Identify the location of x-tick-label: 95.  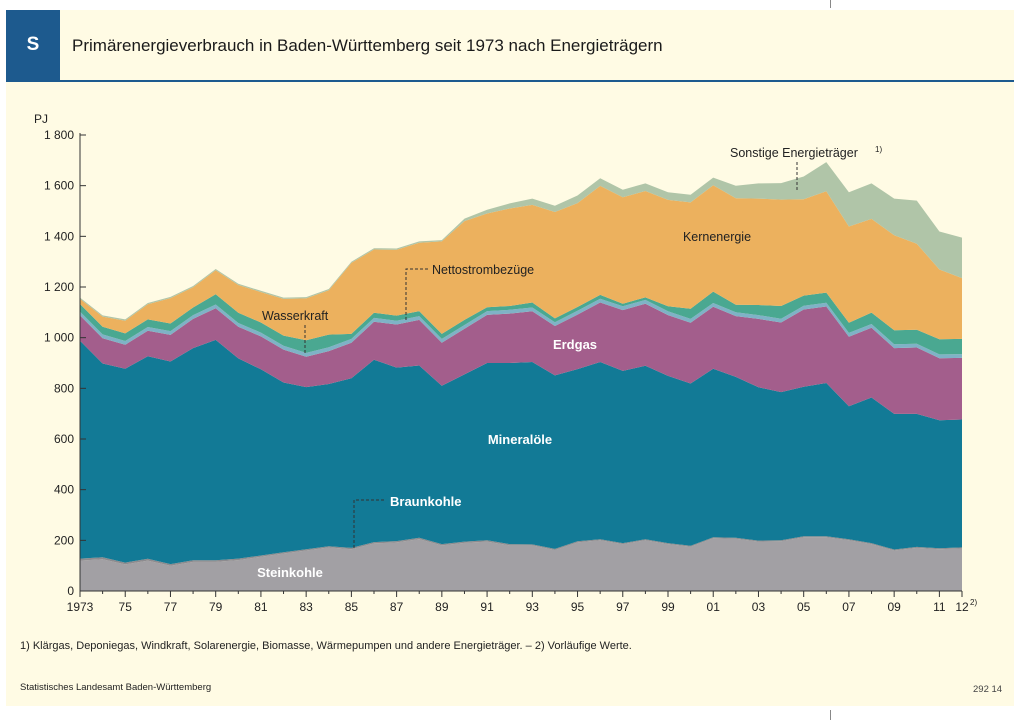
(578, 607).